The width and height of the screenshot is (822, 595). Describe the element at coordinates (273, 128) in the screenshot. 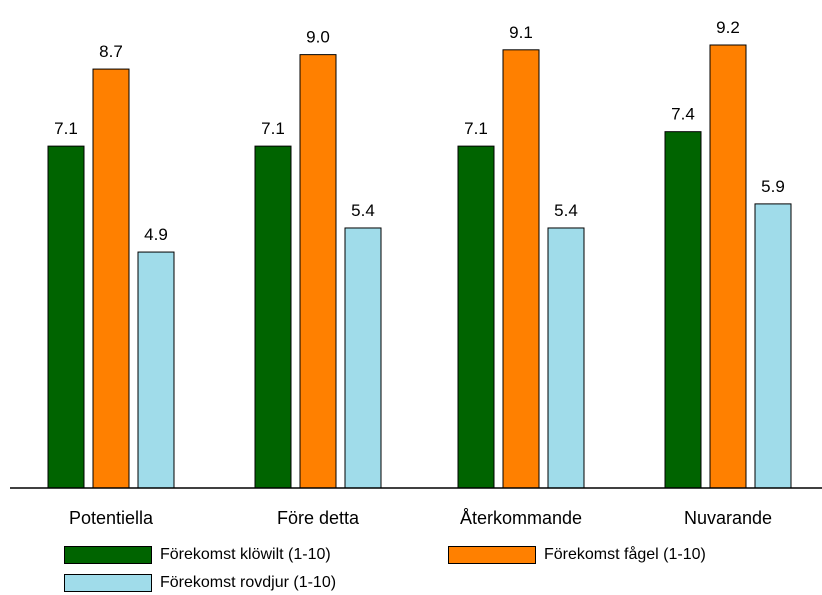

I see `value-label-fore-detta-series-0: 7.1` at that location.